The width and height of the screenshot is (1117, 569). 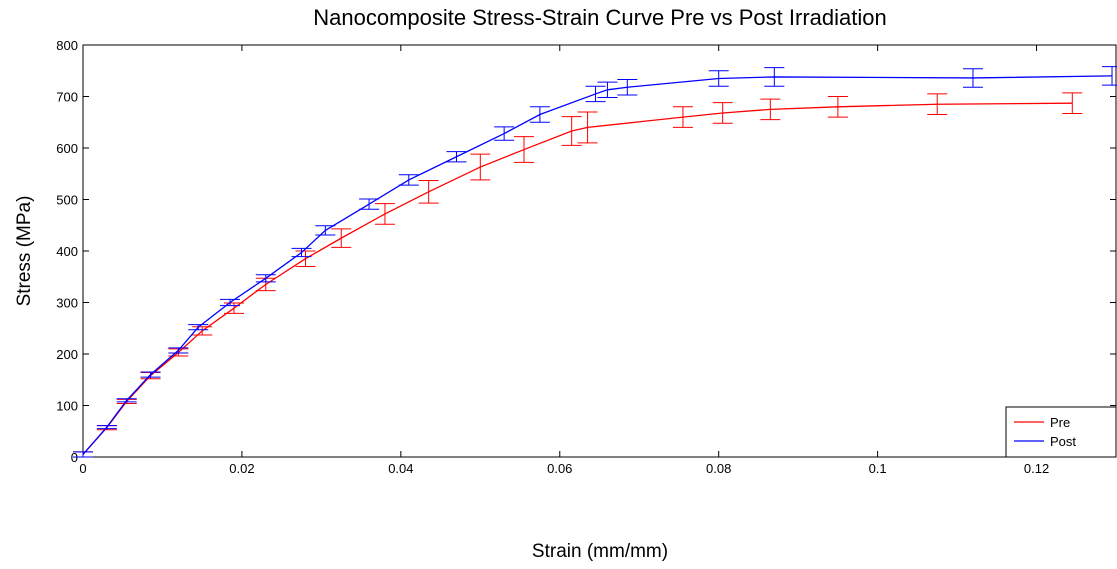 I want to click on y-axis-label: Stress (MPa), so click(x=24, y=251).